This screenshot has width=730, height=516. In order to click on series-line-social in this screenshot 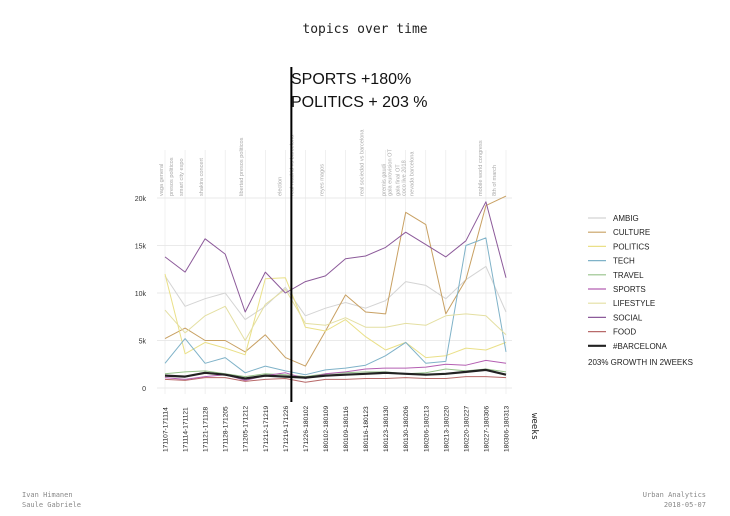, I will do `click(335, 257)`.